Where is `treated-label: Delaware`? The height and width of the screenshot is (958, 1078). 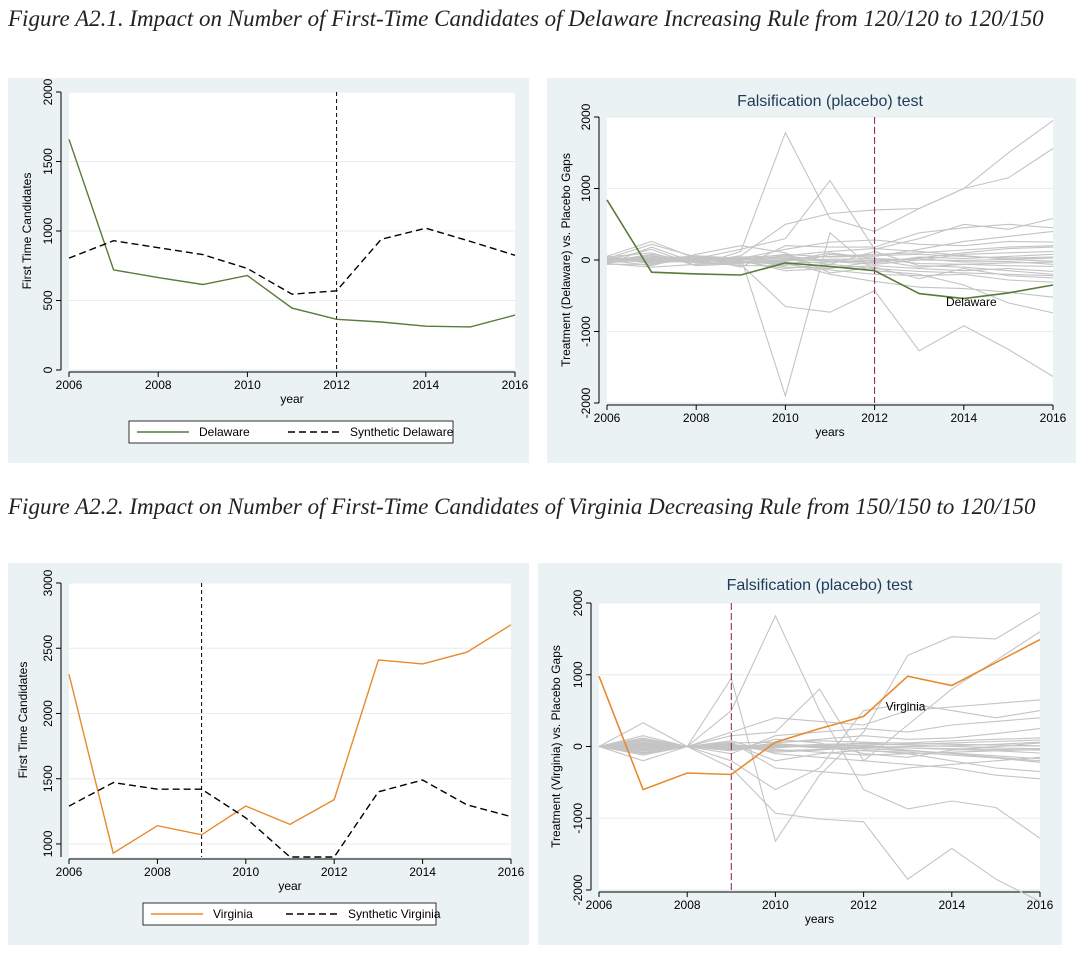 treated-label: Delaware is located at coordinates (971, 302).